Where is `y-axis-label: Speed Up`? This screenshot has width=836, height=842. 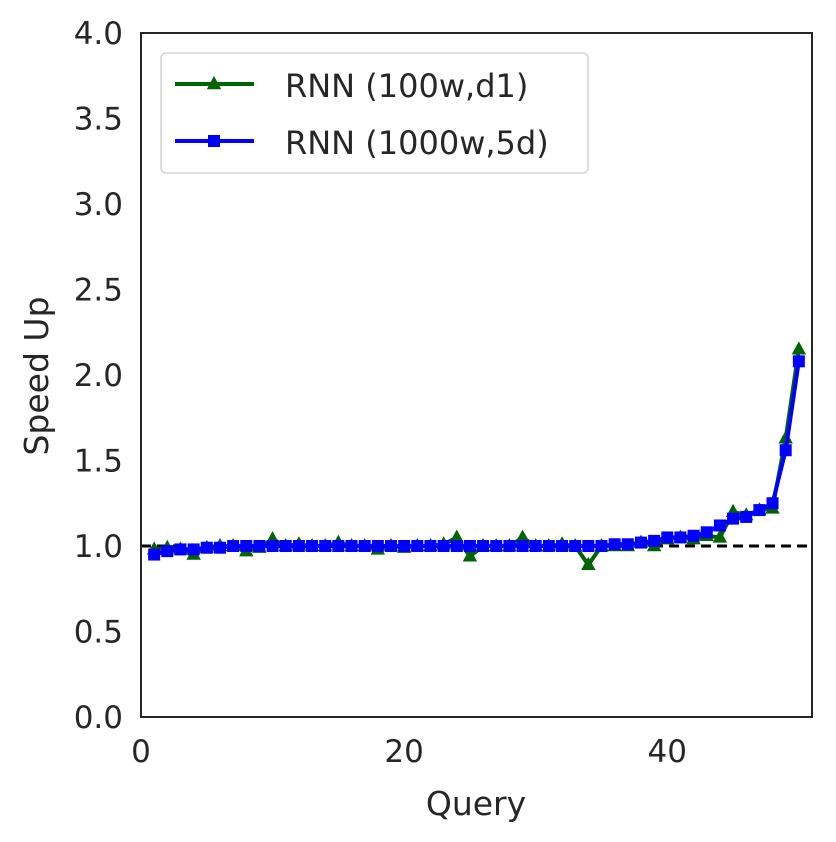 y-axis-label: Speed Up is located at coordinates (36, 375).